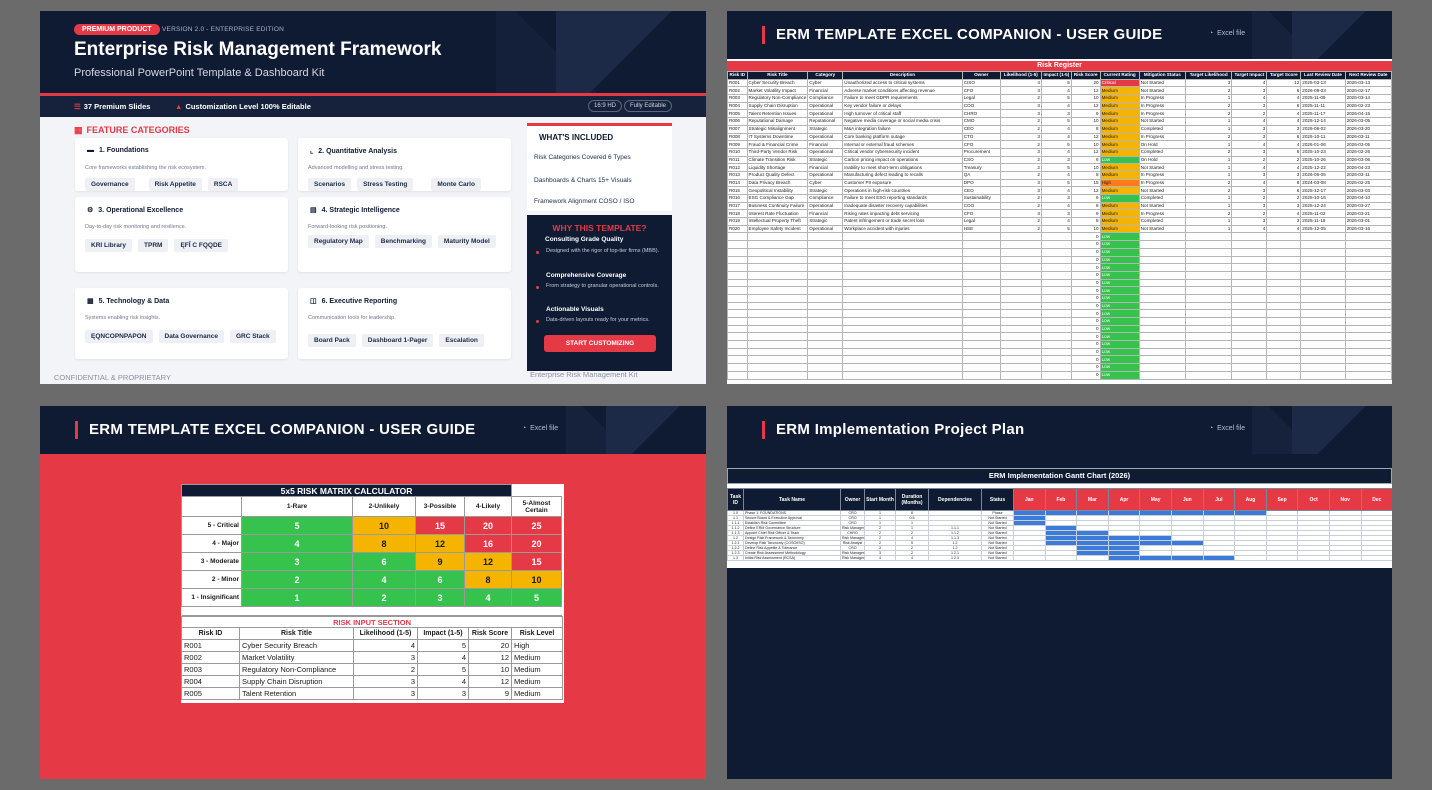 The width and height of the screenshot is (1432, 790). Describe the element at coordinates (902, 229) in the screenshot. I see `table-cell: Workplace accident with injuries` at that location.